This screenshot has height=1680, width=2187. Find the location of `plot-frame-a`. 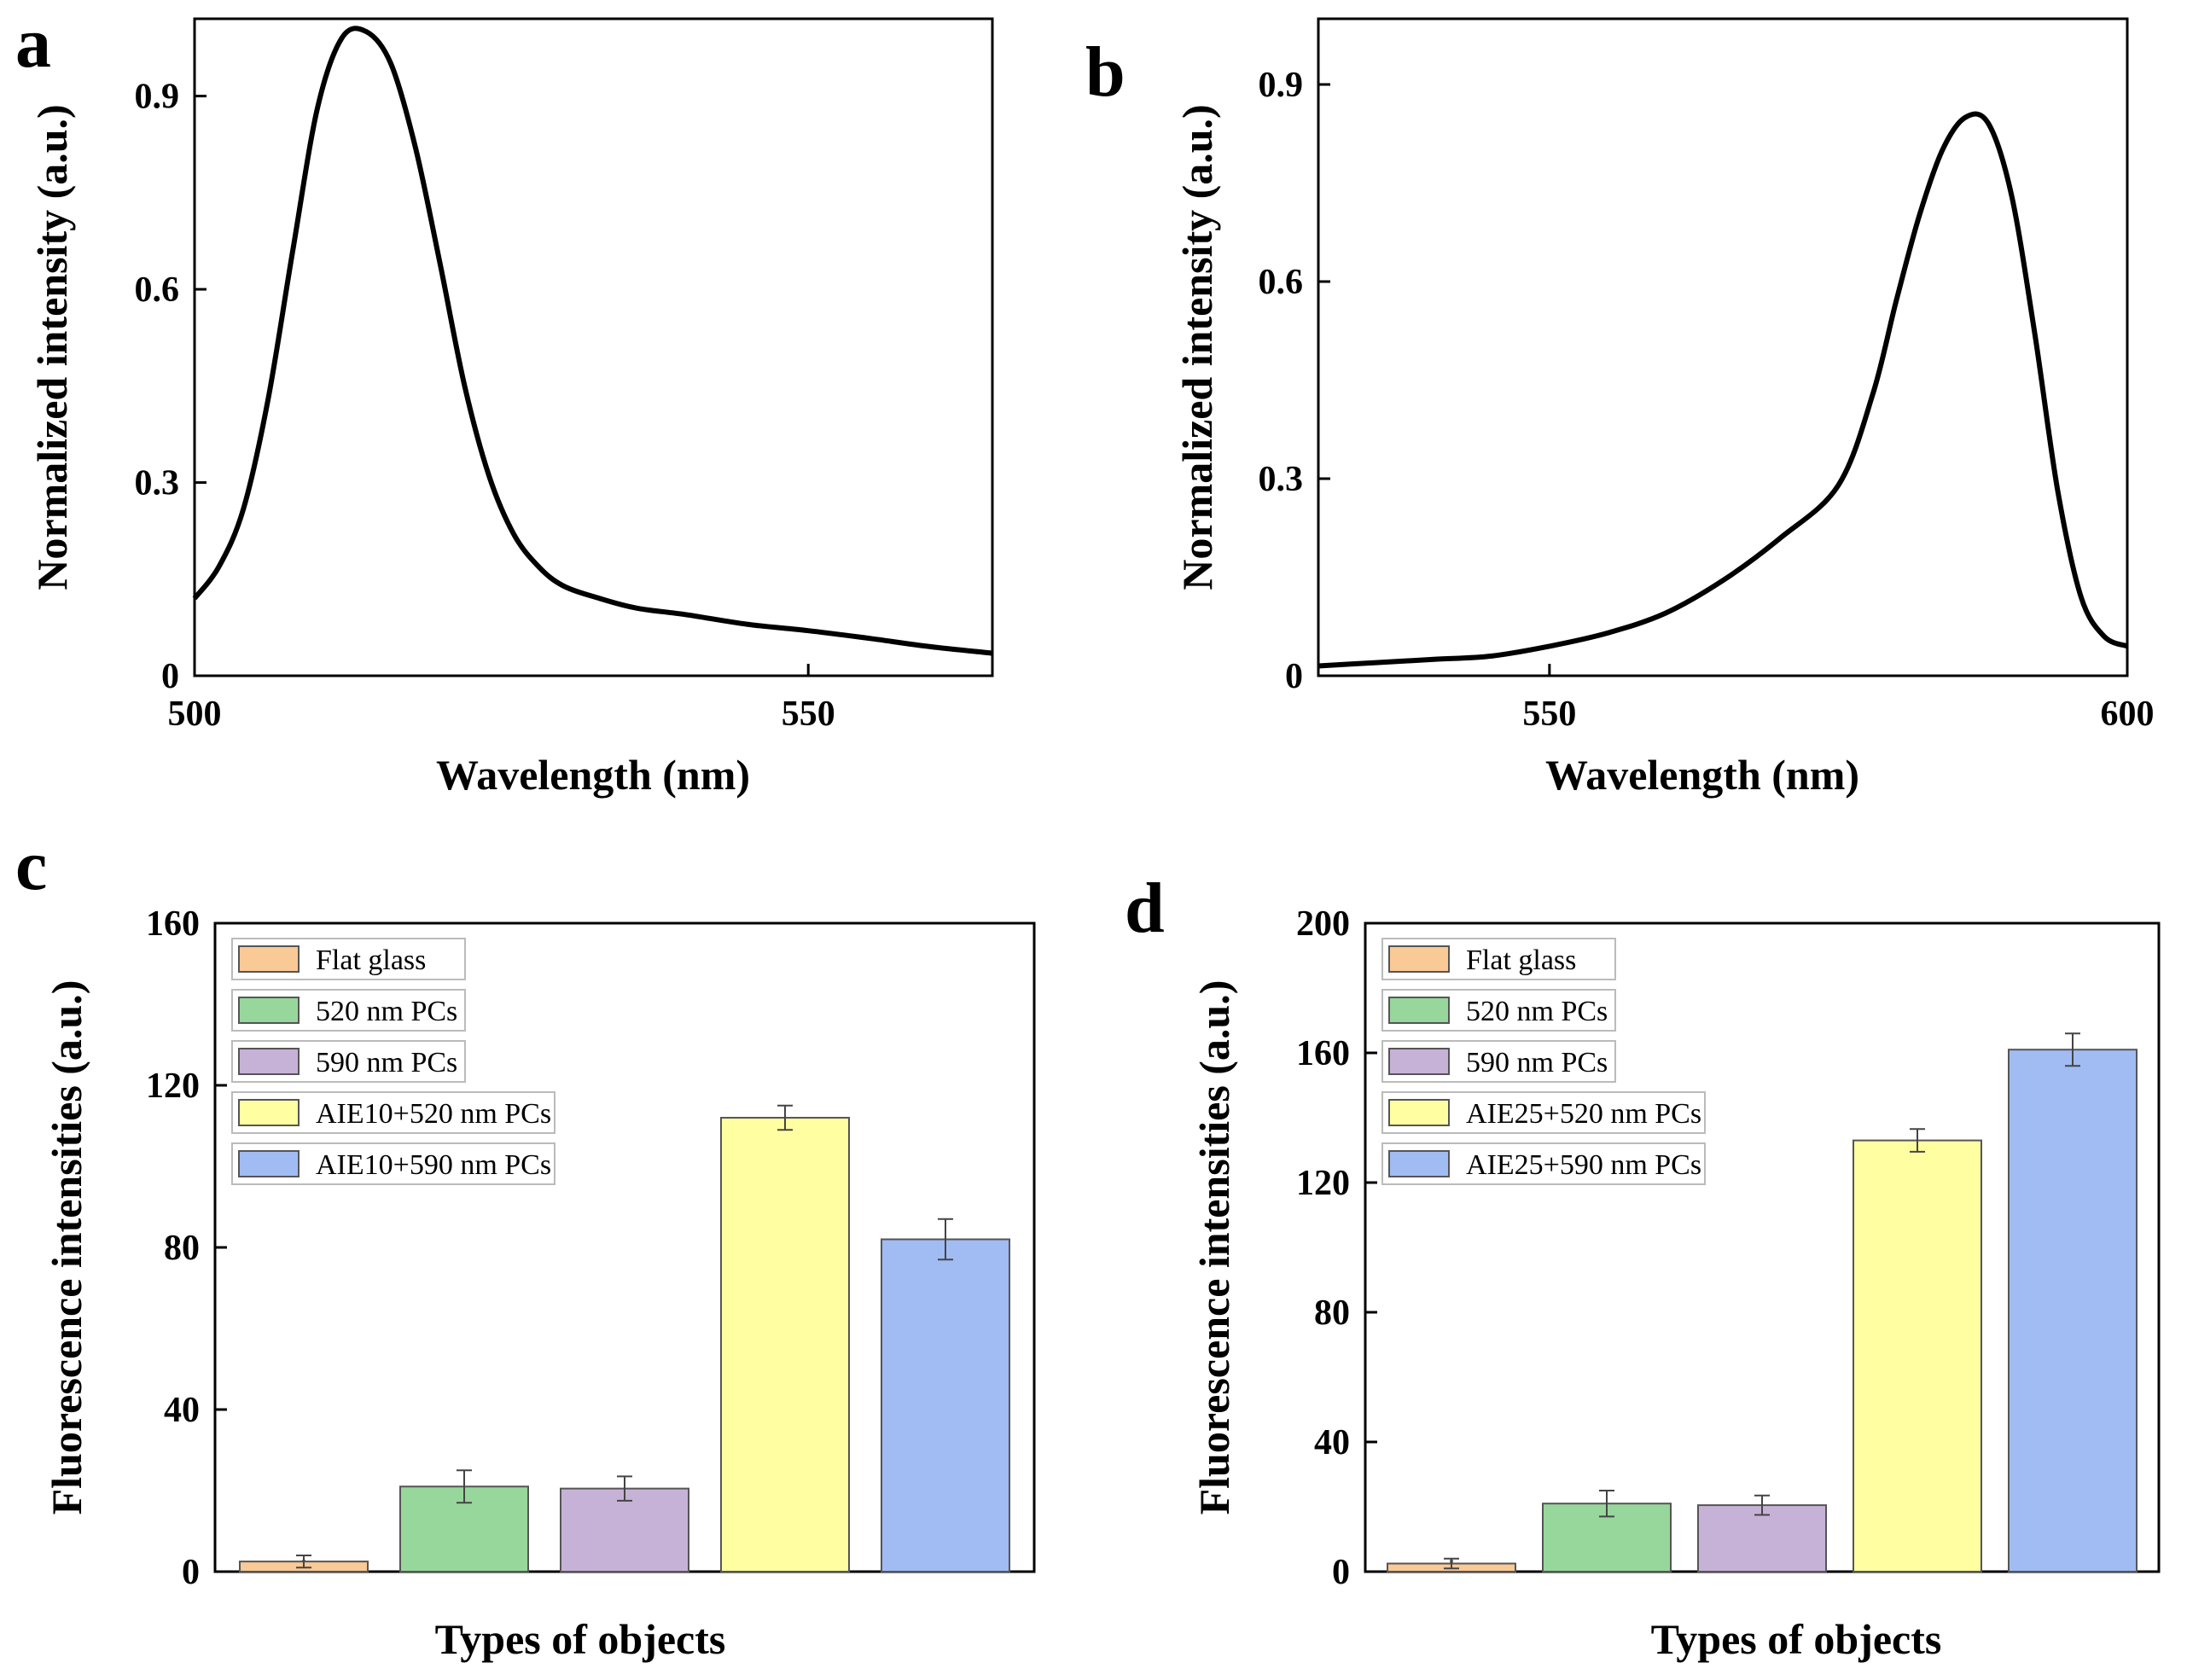

plot-frame-a is located at coordinates (593, 347).